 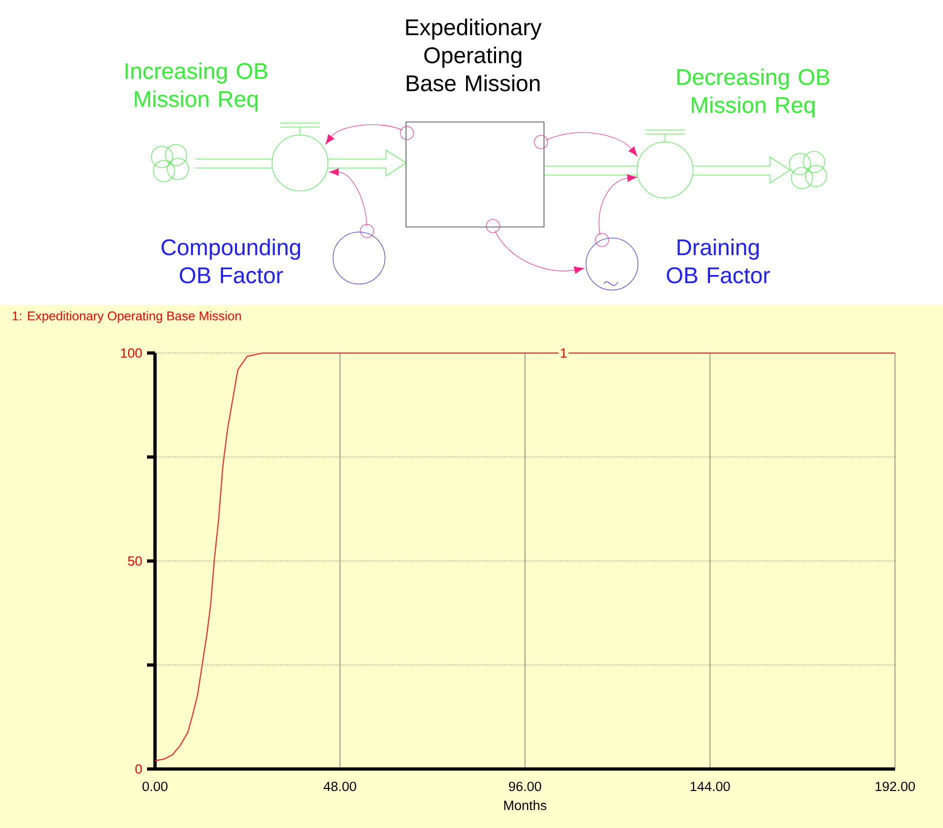 I want to click on y-tick-label: 0, so click(x=138, y=769).